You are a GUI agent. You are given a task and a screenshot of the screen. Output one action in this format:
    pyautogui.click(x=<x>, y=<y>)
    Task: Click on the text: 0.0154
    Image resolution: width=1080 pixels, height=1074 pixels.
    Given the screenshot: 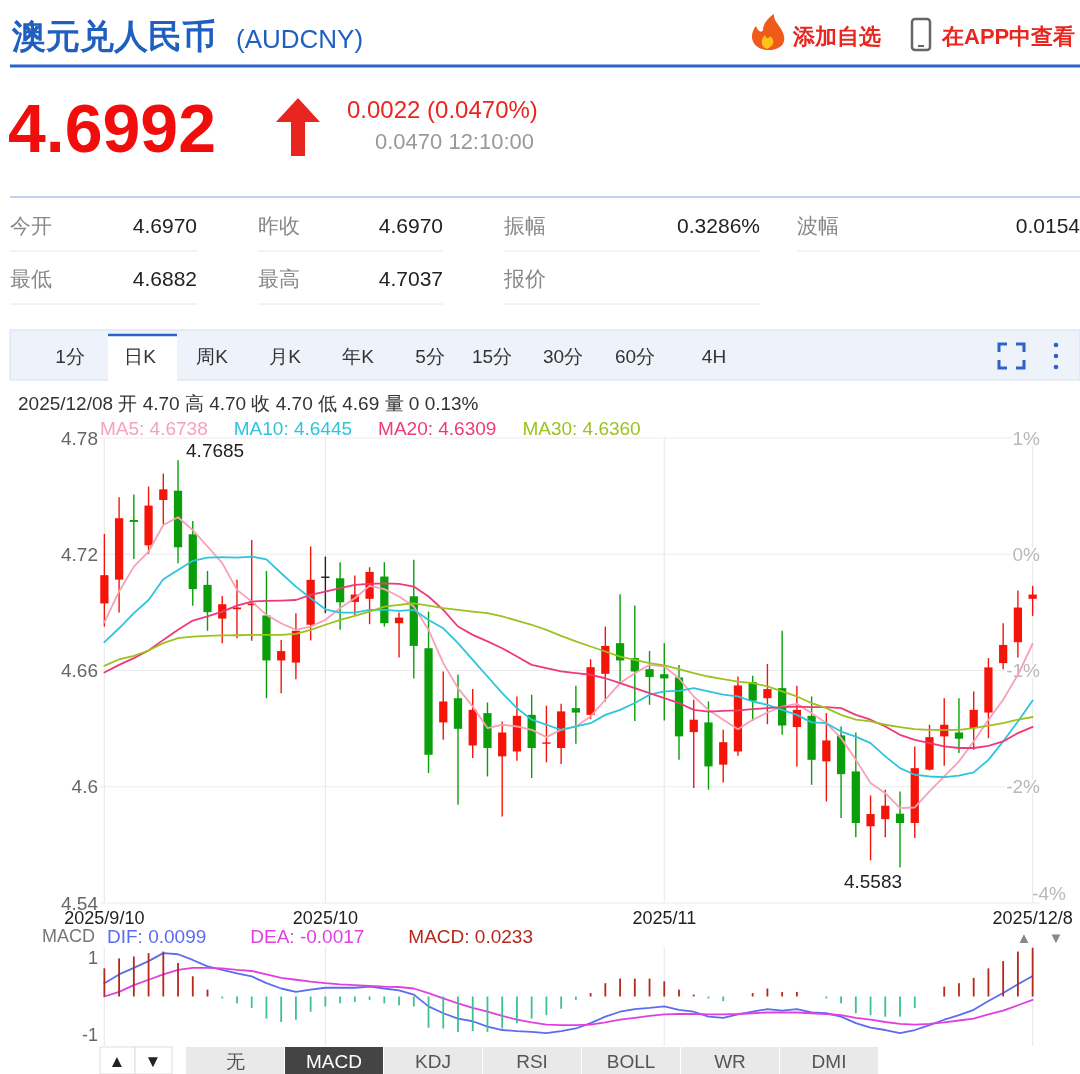 What is the action you would take?
    pyautogui.click(x=1047, y=225)
    